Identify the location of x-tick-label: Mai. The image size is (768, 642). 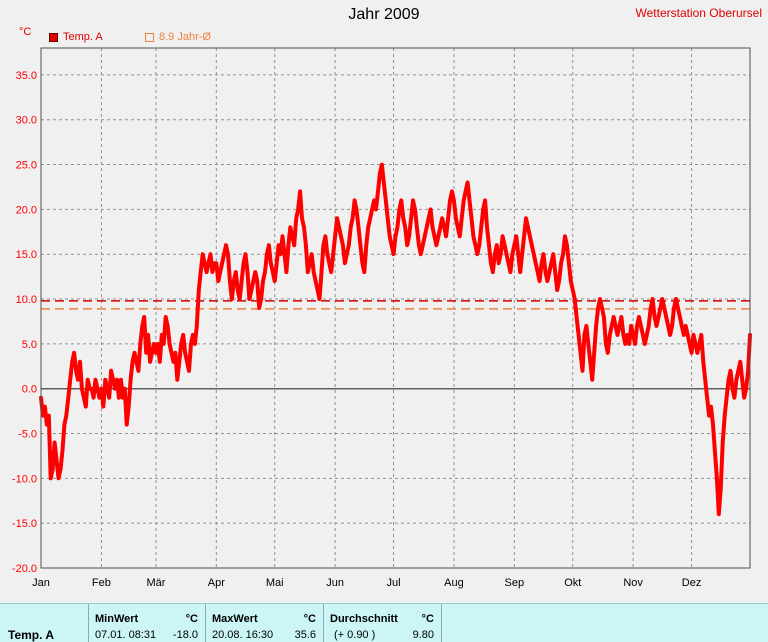
(275, 583).